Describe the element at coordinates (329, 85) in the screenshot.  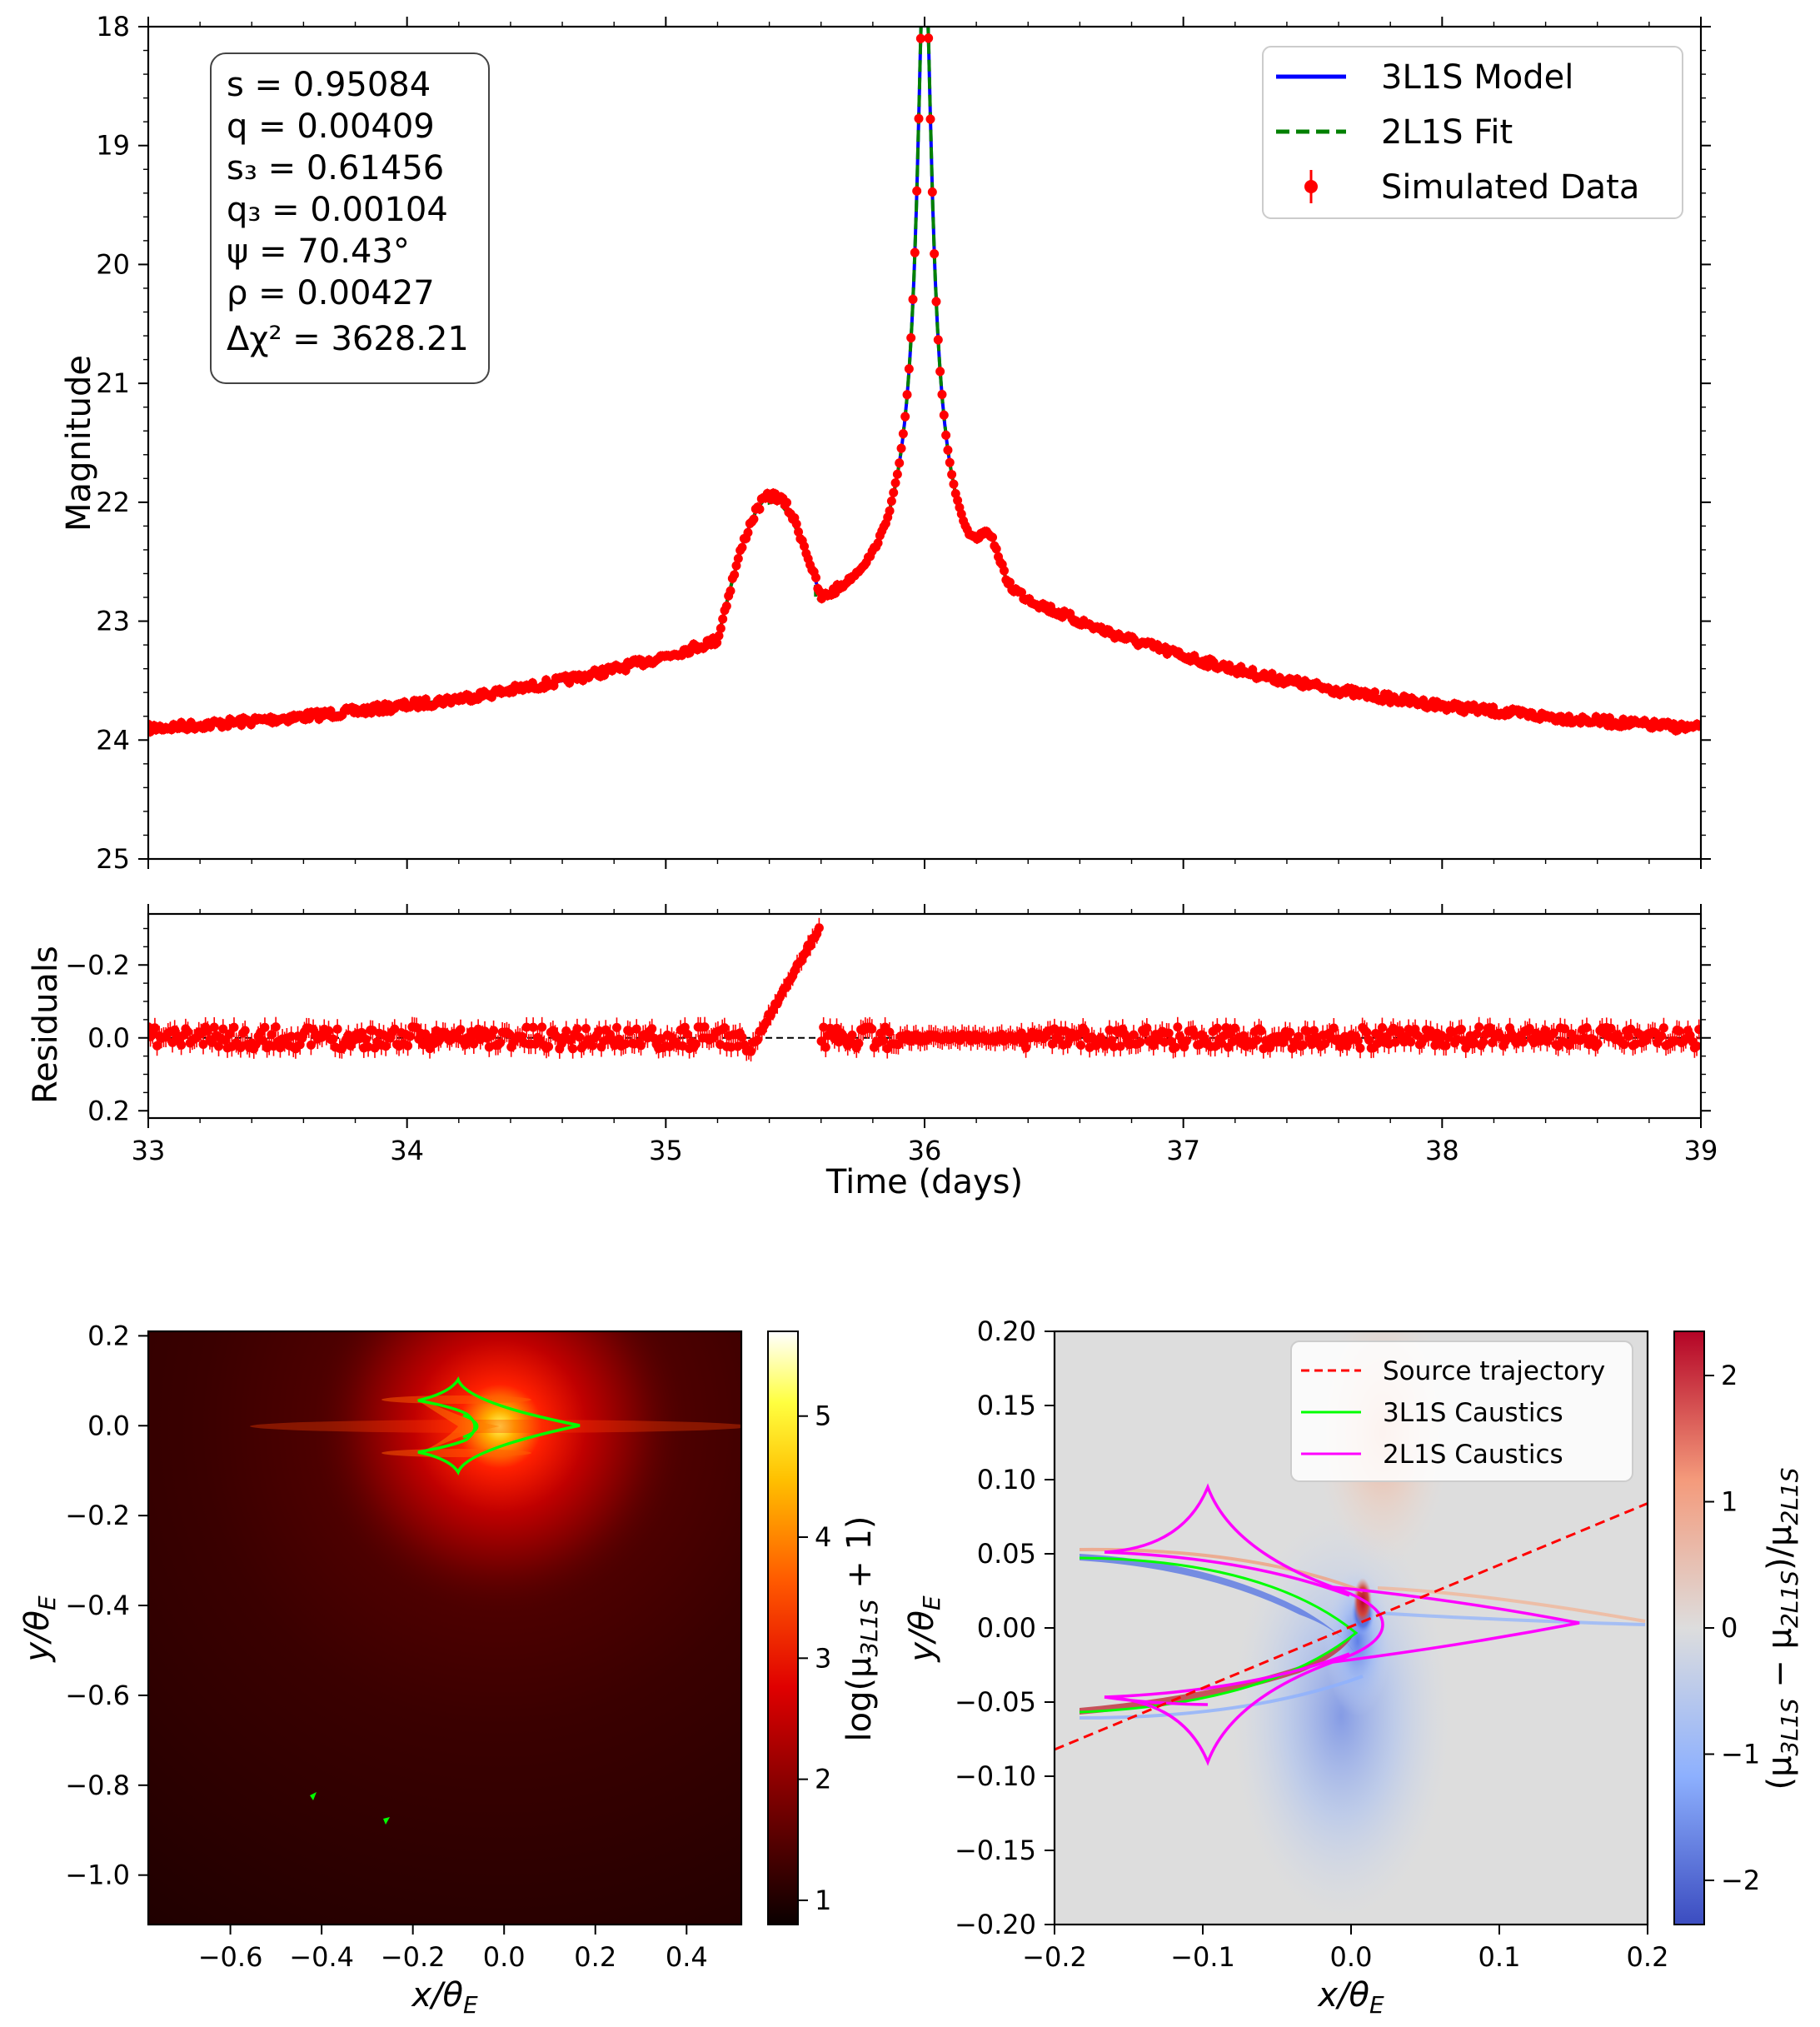
I see `param-s: s = 0.95084` at that location.